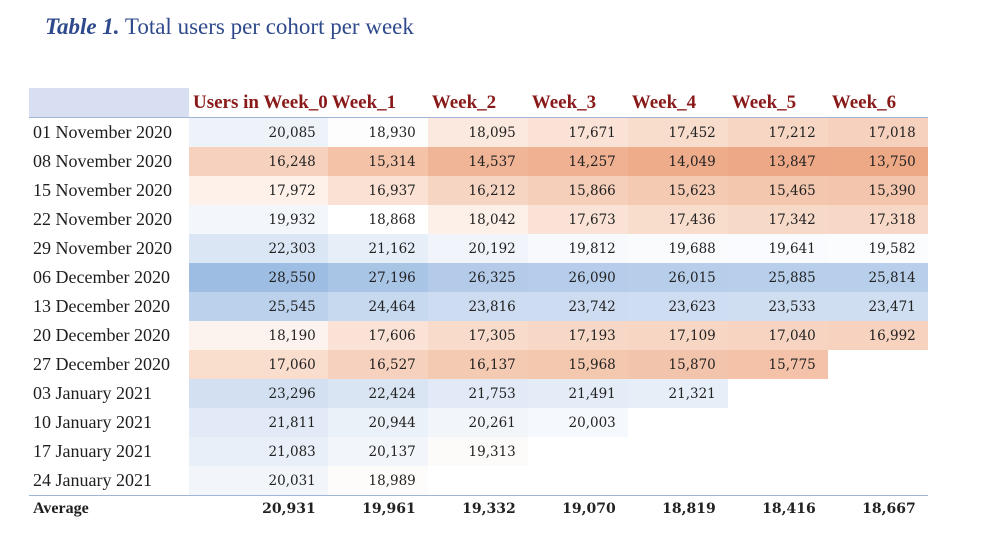  What do you see at coordinates (577, 393) in the screenshot?
I see `cohort-cell: 21,491` at bounding box center [577, 393].